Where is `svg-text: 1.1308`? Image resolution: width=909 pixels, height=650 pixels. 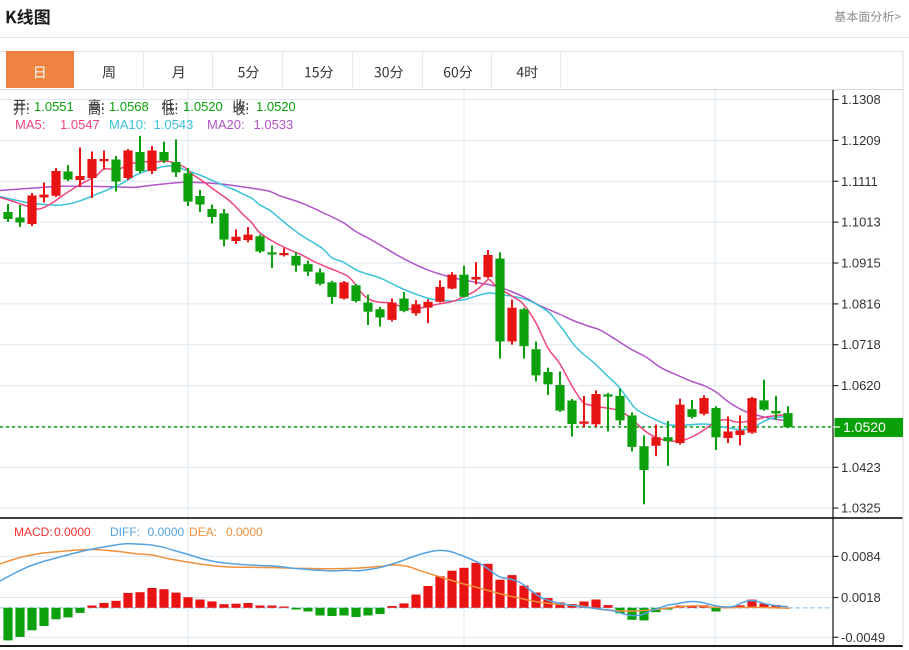 svg-text: 1.1308 is located at coordinates (861, 99).